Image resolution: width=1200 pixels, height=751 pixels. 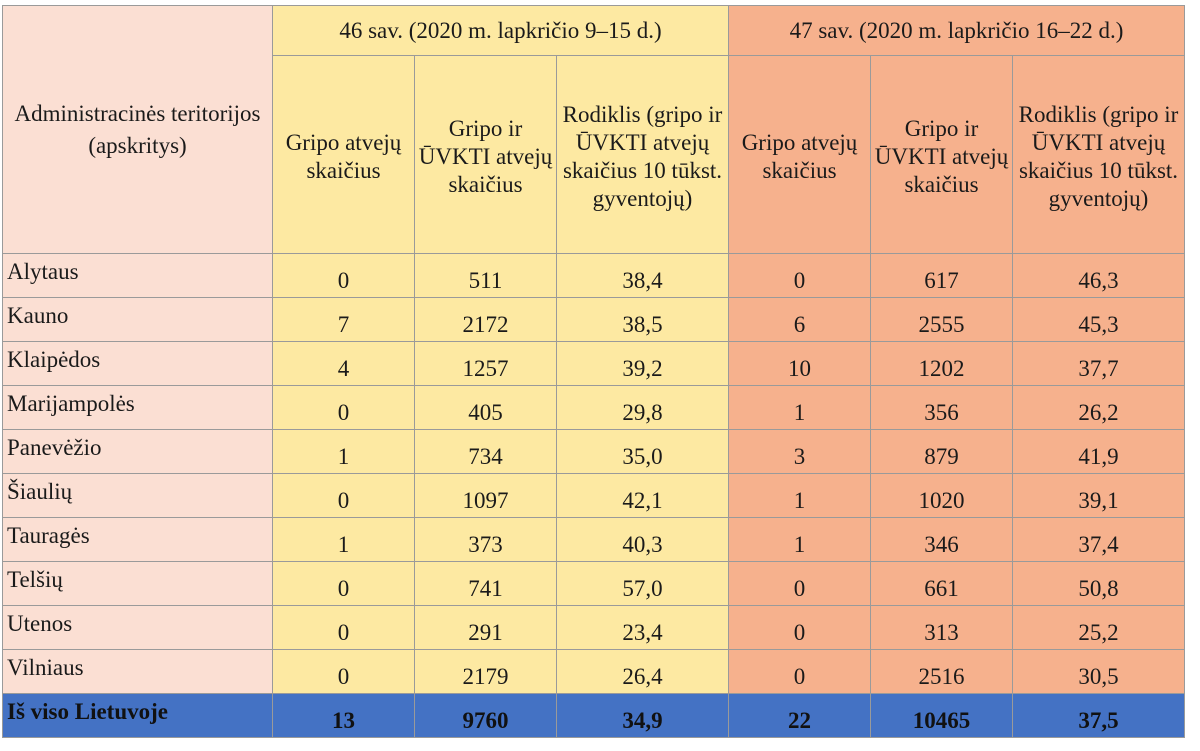 What do you see at coordinates (941, 275) in the screenshot?
I see `w47-flu-ari-cell: 617` at bounding box center [941, 275].